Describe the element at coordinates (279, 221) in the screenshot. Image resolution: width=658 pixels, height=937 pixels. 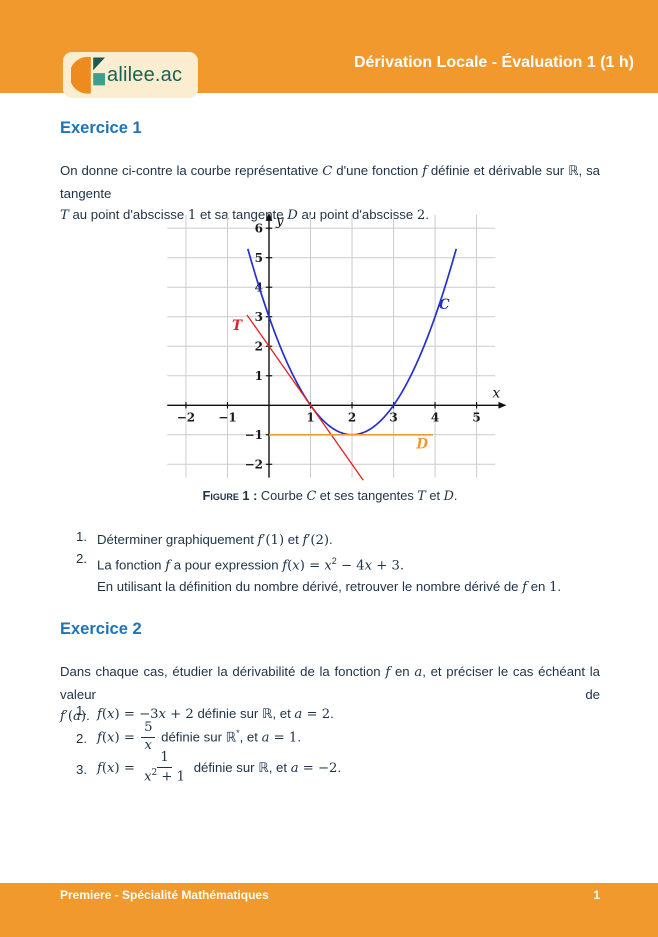
I see `svg-text: y` at that location.